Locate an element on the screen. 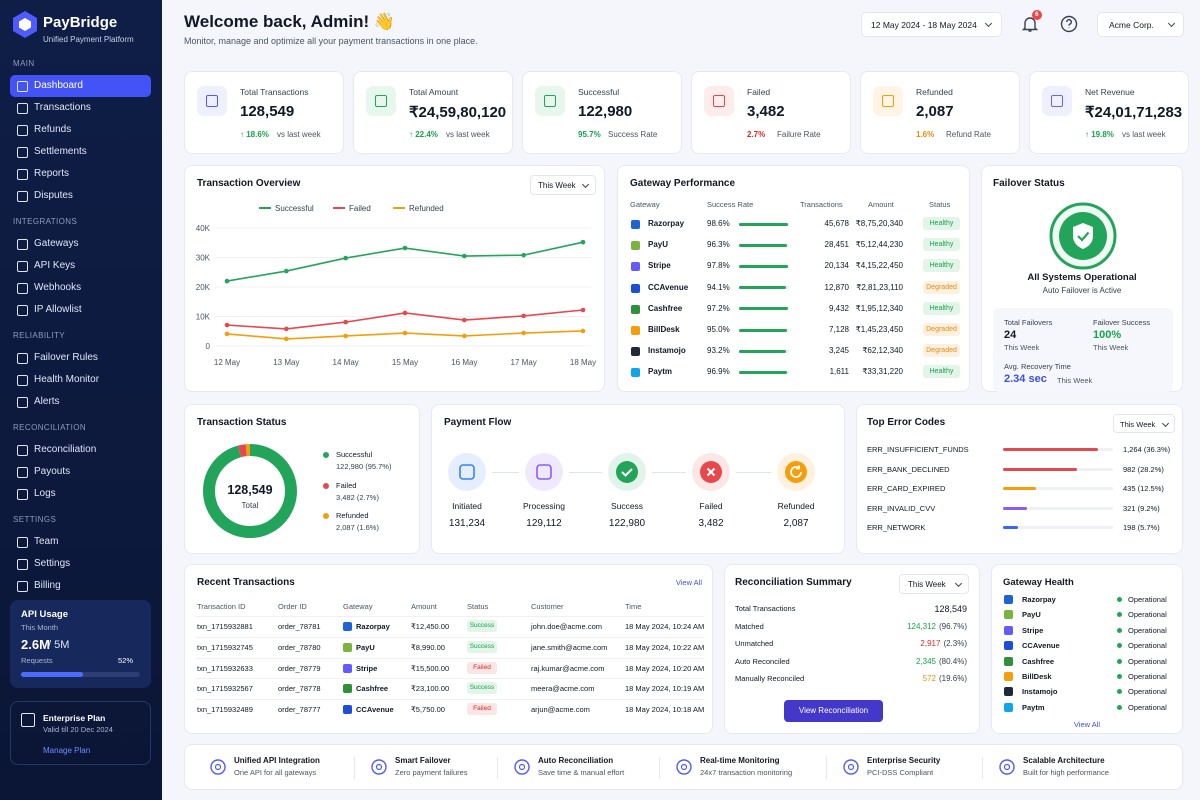 The height and width of the screenshot is (800, 1200). nav-item: Reports is located at coordinates (80, 174).